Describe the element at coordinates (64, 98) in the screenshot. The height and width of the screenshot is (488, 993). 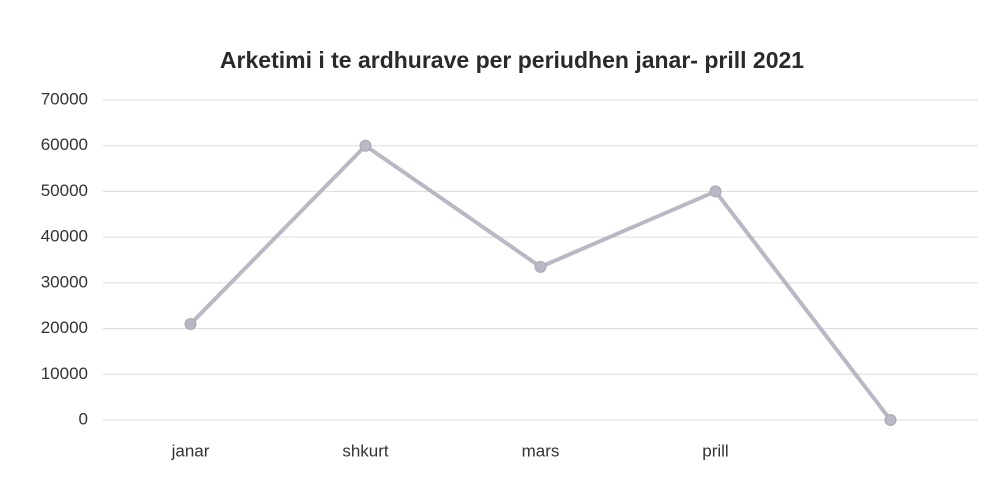
I see `y-tick-label: 70000` at that location.